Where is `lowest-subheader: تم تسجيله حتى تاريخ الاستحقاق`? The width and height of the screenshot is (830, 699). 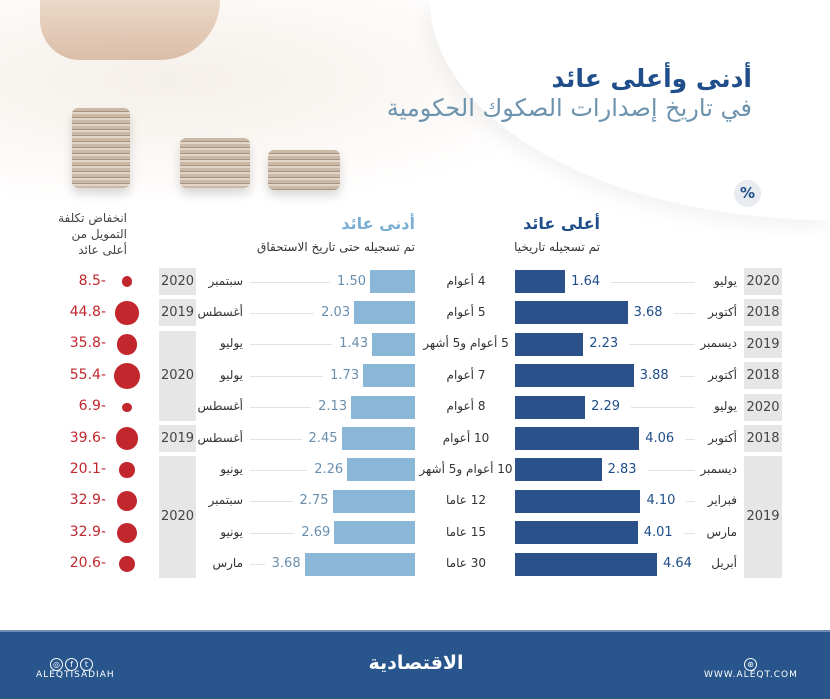 lowest-subheader: تم تسجيله حتى تاريخ الاستحقاق is located at coordinates (336, 247).